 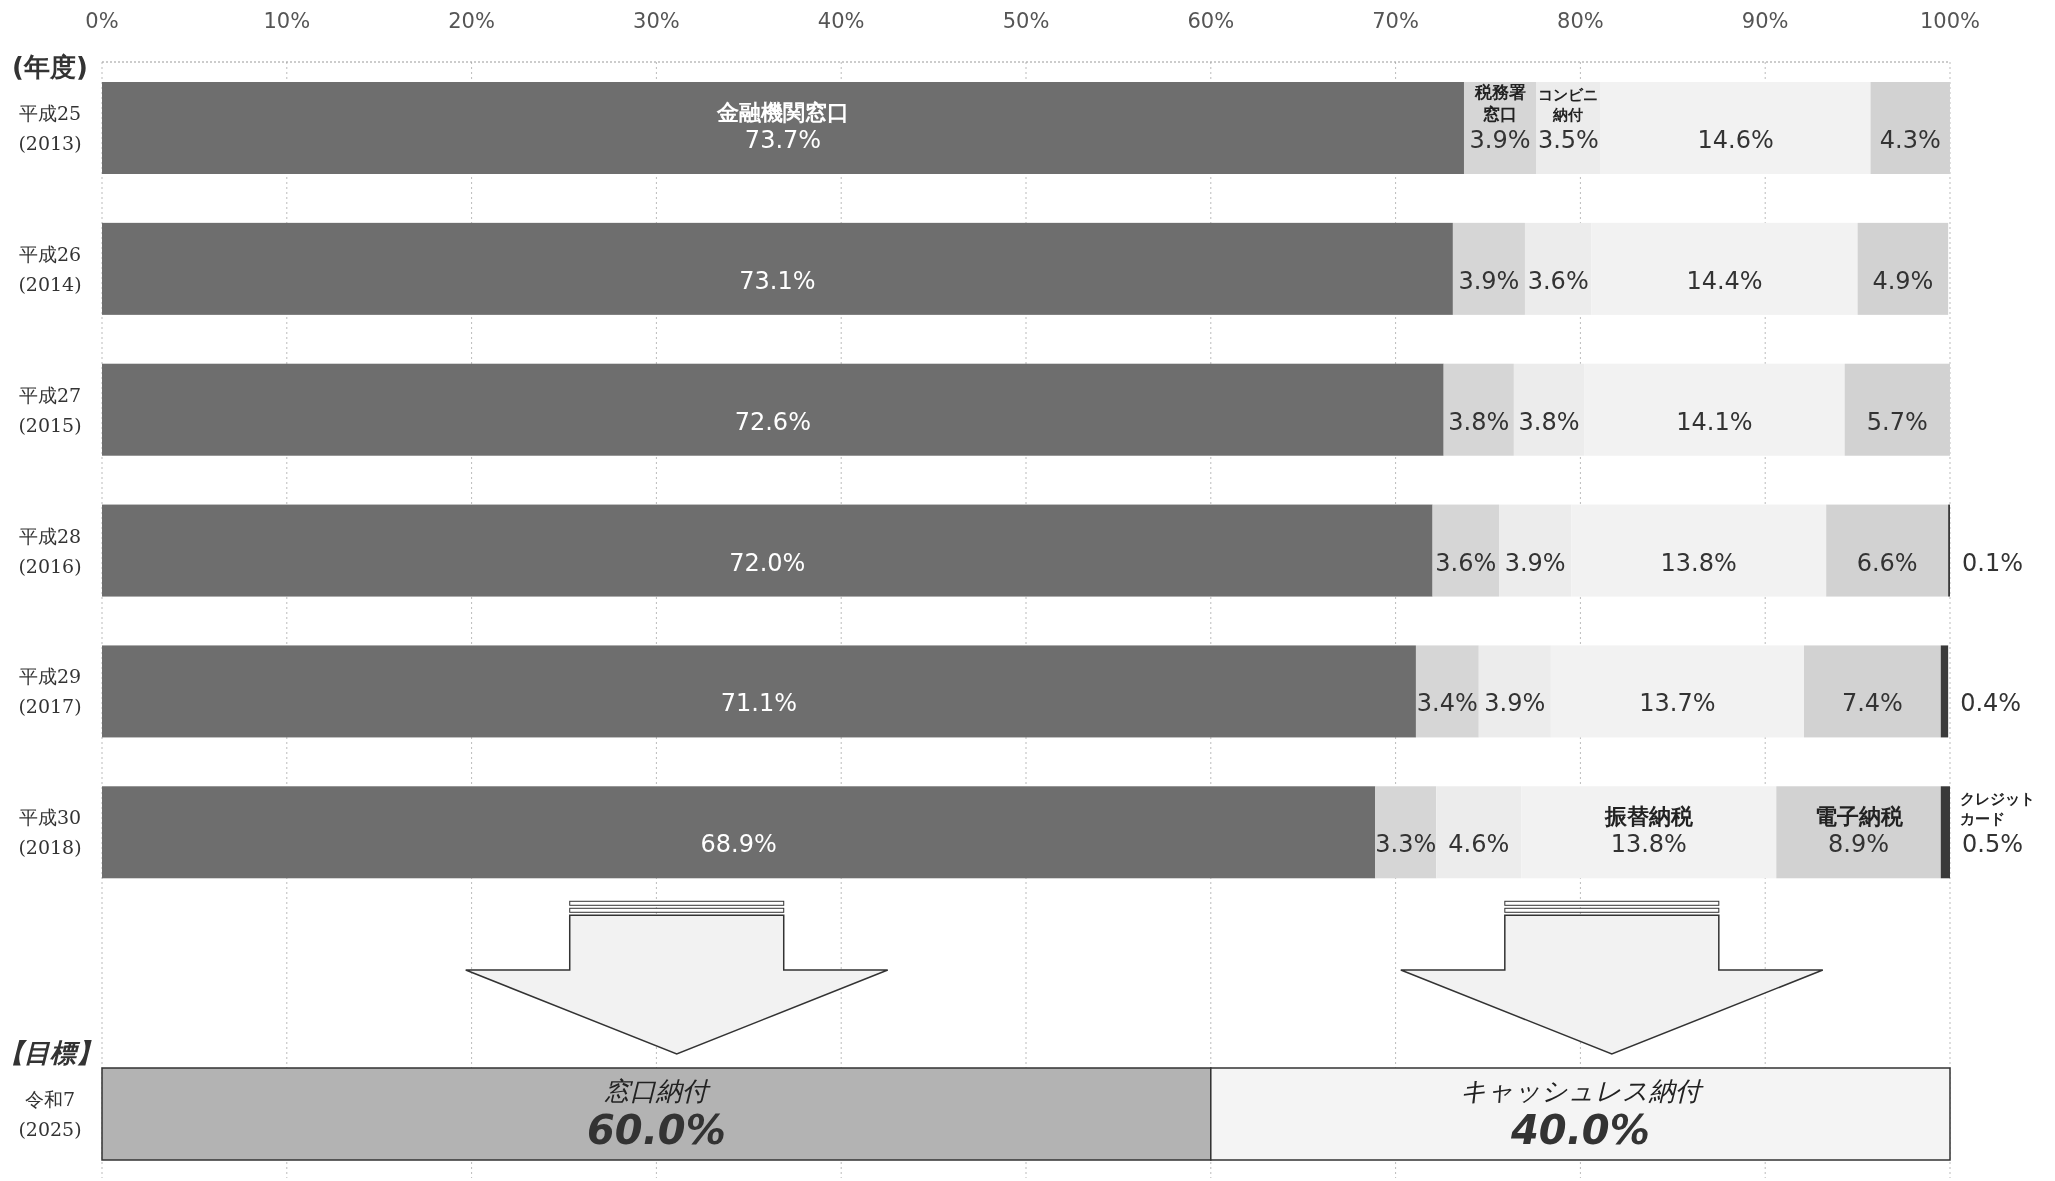 I want to click on data-label: 0.5%, so click(x=1992, y=844).